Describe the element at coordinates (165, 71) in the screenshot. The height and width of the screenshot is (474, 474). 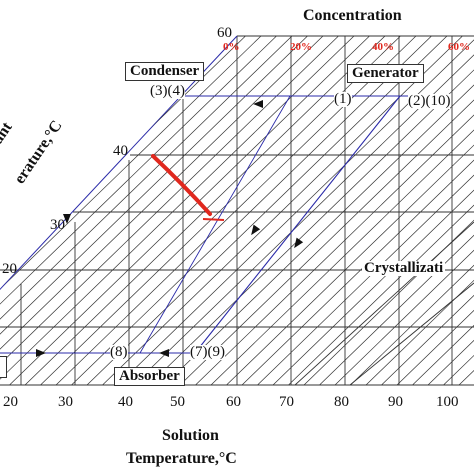
I see `condenser-label: Condenser` at that location.